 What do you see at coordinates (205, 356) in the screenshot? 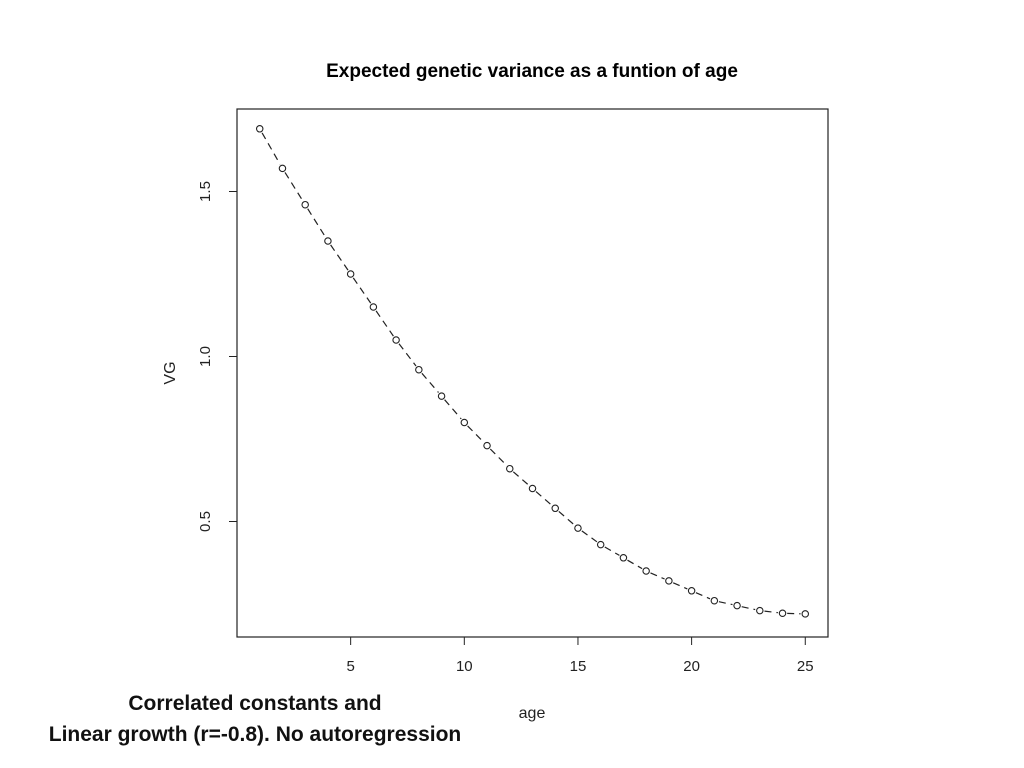
I see `y-tick-label: 1.0` at bounding box center [205, 356].